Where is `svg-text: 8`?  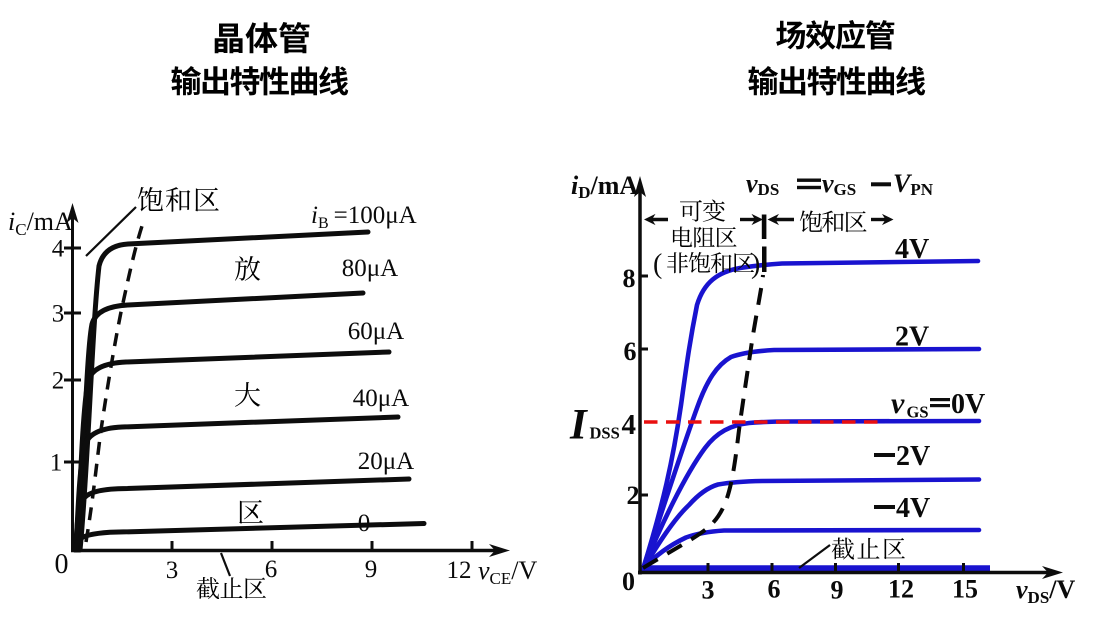 svg-text: 8 is located at coordinates (629, 278).